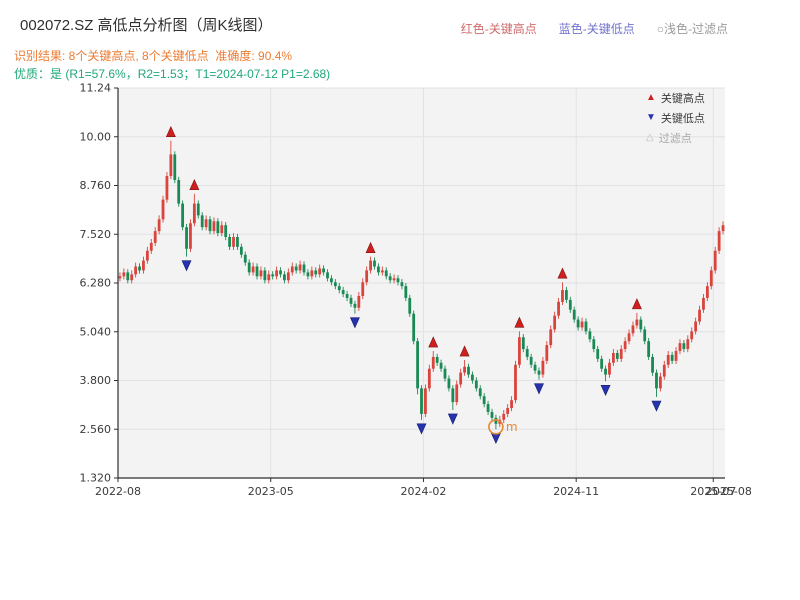 The width and height of the screenshot is (800, 600). What do you see at coordinates (146, 25) in the screenshot?
I see `page-title: 002072.SZ 高低点分析图（周K线图）` at bounding box center [146, 25].